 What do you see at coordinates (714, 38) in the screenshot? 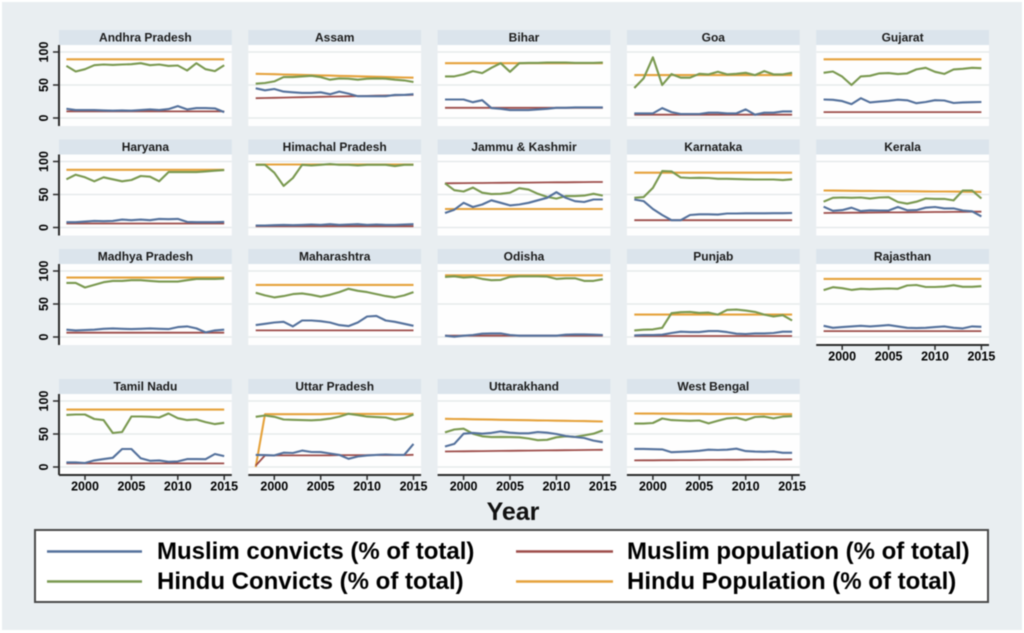
I see `svg-text: Goa` at bounding box center [714, 38].